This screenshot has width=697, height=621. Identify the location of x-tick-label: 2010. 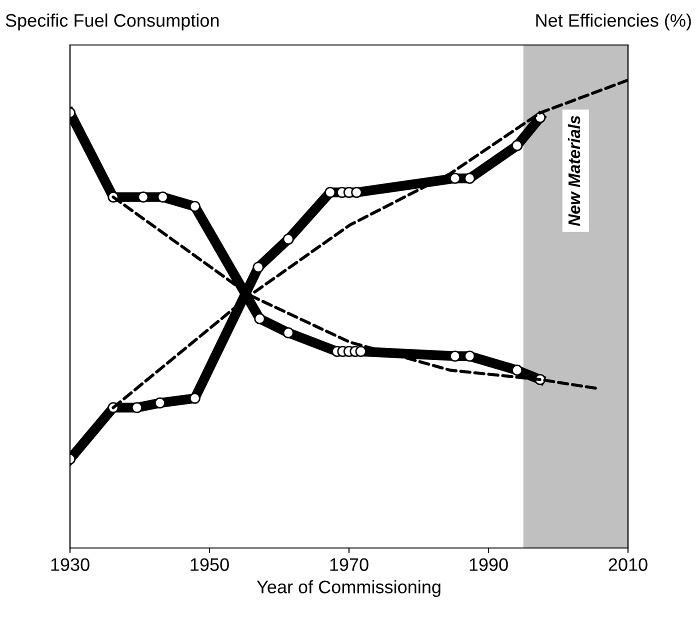
(628, 564).